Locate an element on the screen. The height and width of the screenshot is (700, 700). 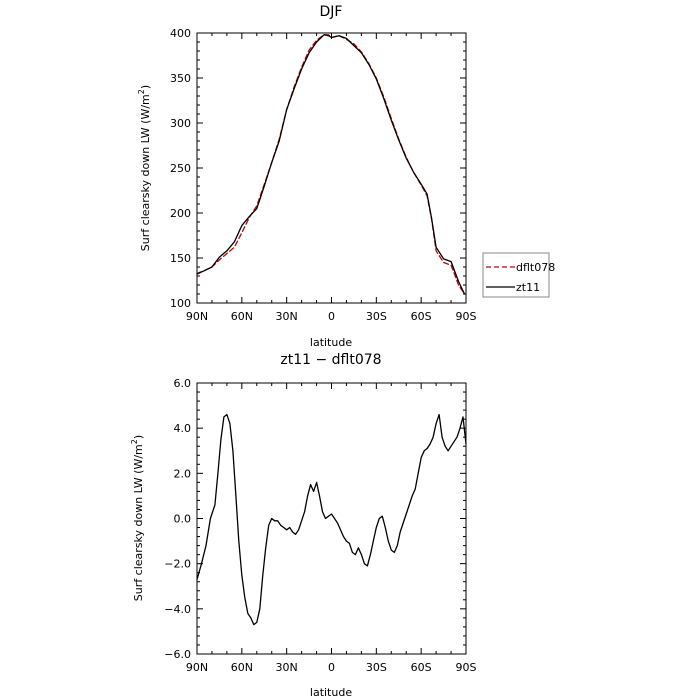
legend: dflt078 zt11 is located at coordinates (518, 275).